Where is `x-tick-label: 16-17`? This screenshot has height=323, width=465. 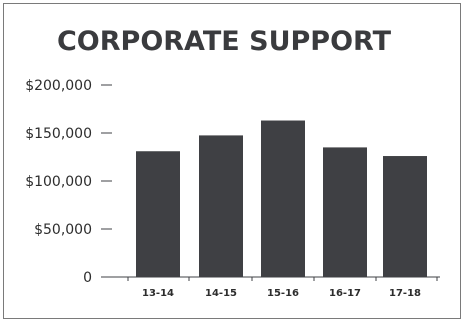
x-tick-label: 16-17 is located at coordinates (345, 293).